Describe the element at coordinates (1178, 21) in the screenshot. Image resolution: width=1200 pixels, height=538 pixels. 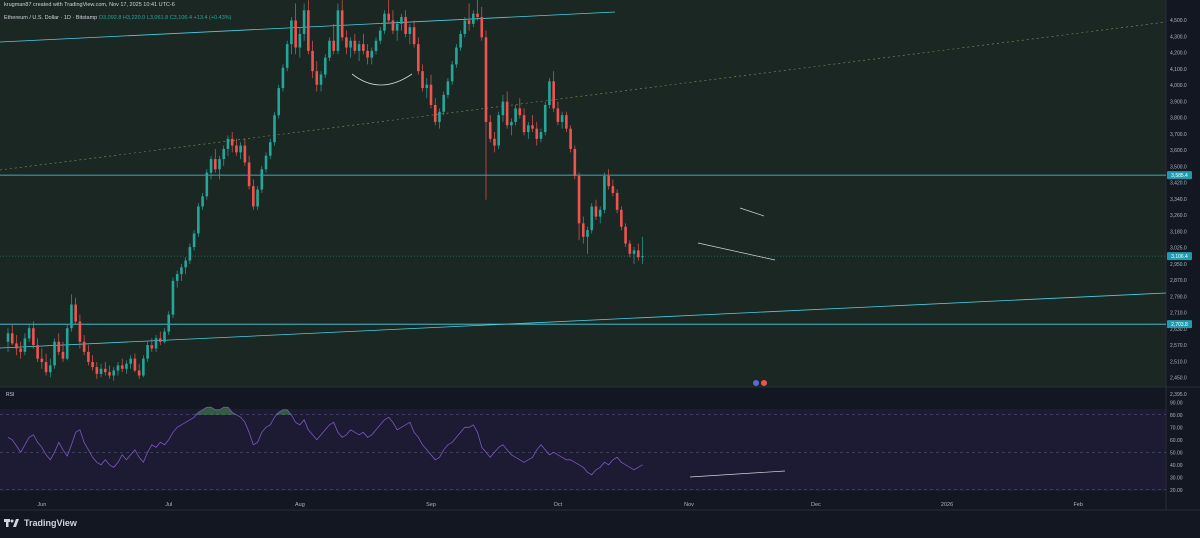
I see `price-axis-label: 4,500.0` at that location.